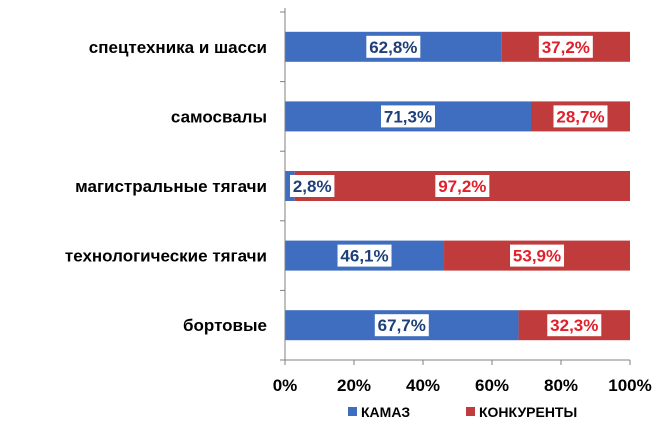  I want to click on data-label: 53,9%, so click(537, 256).